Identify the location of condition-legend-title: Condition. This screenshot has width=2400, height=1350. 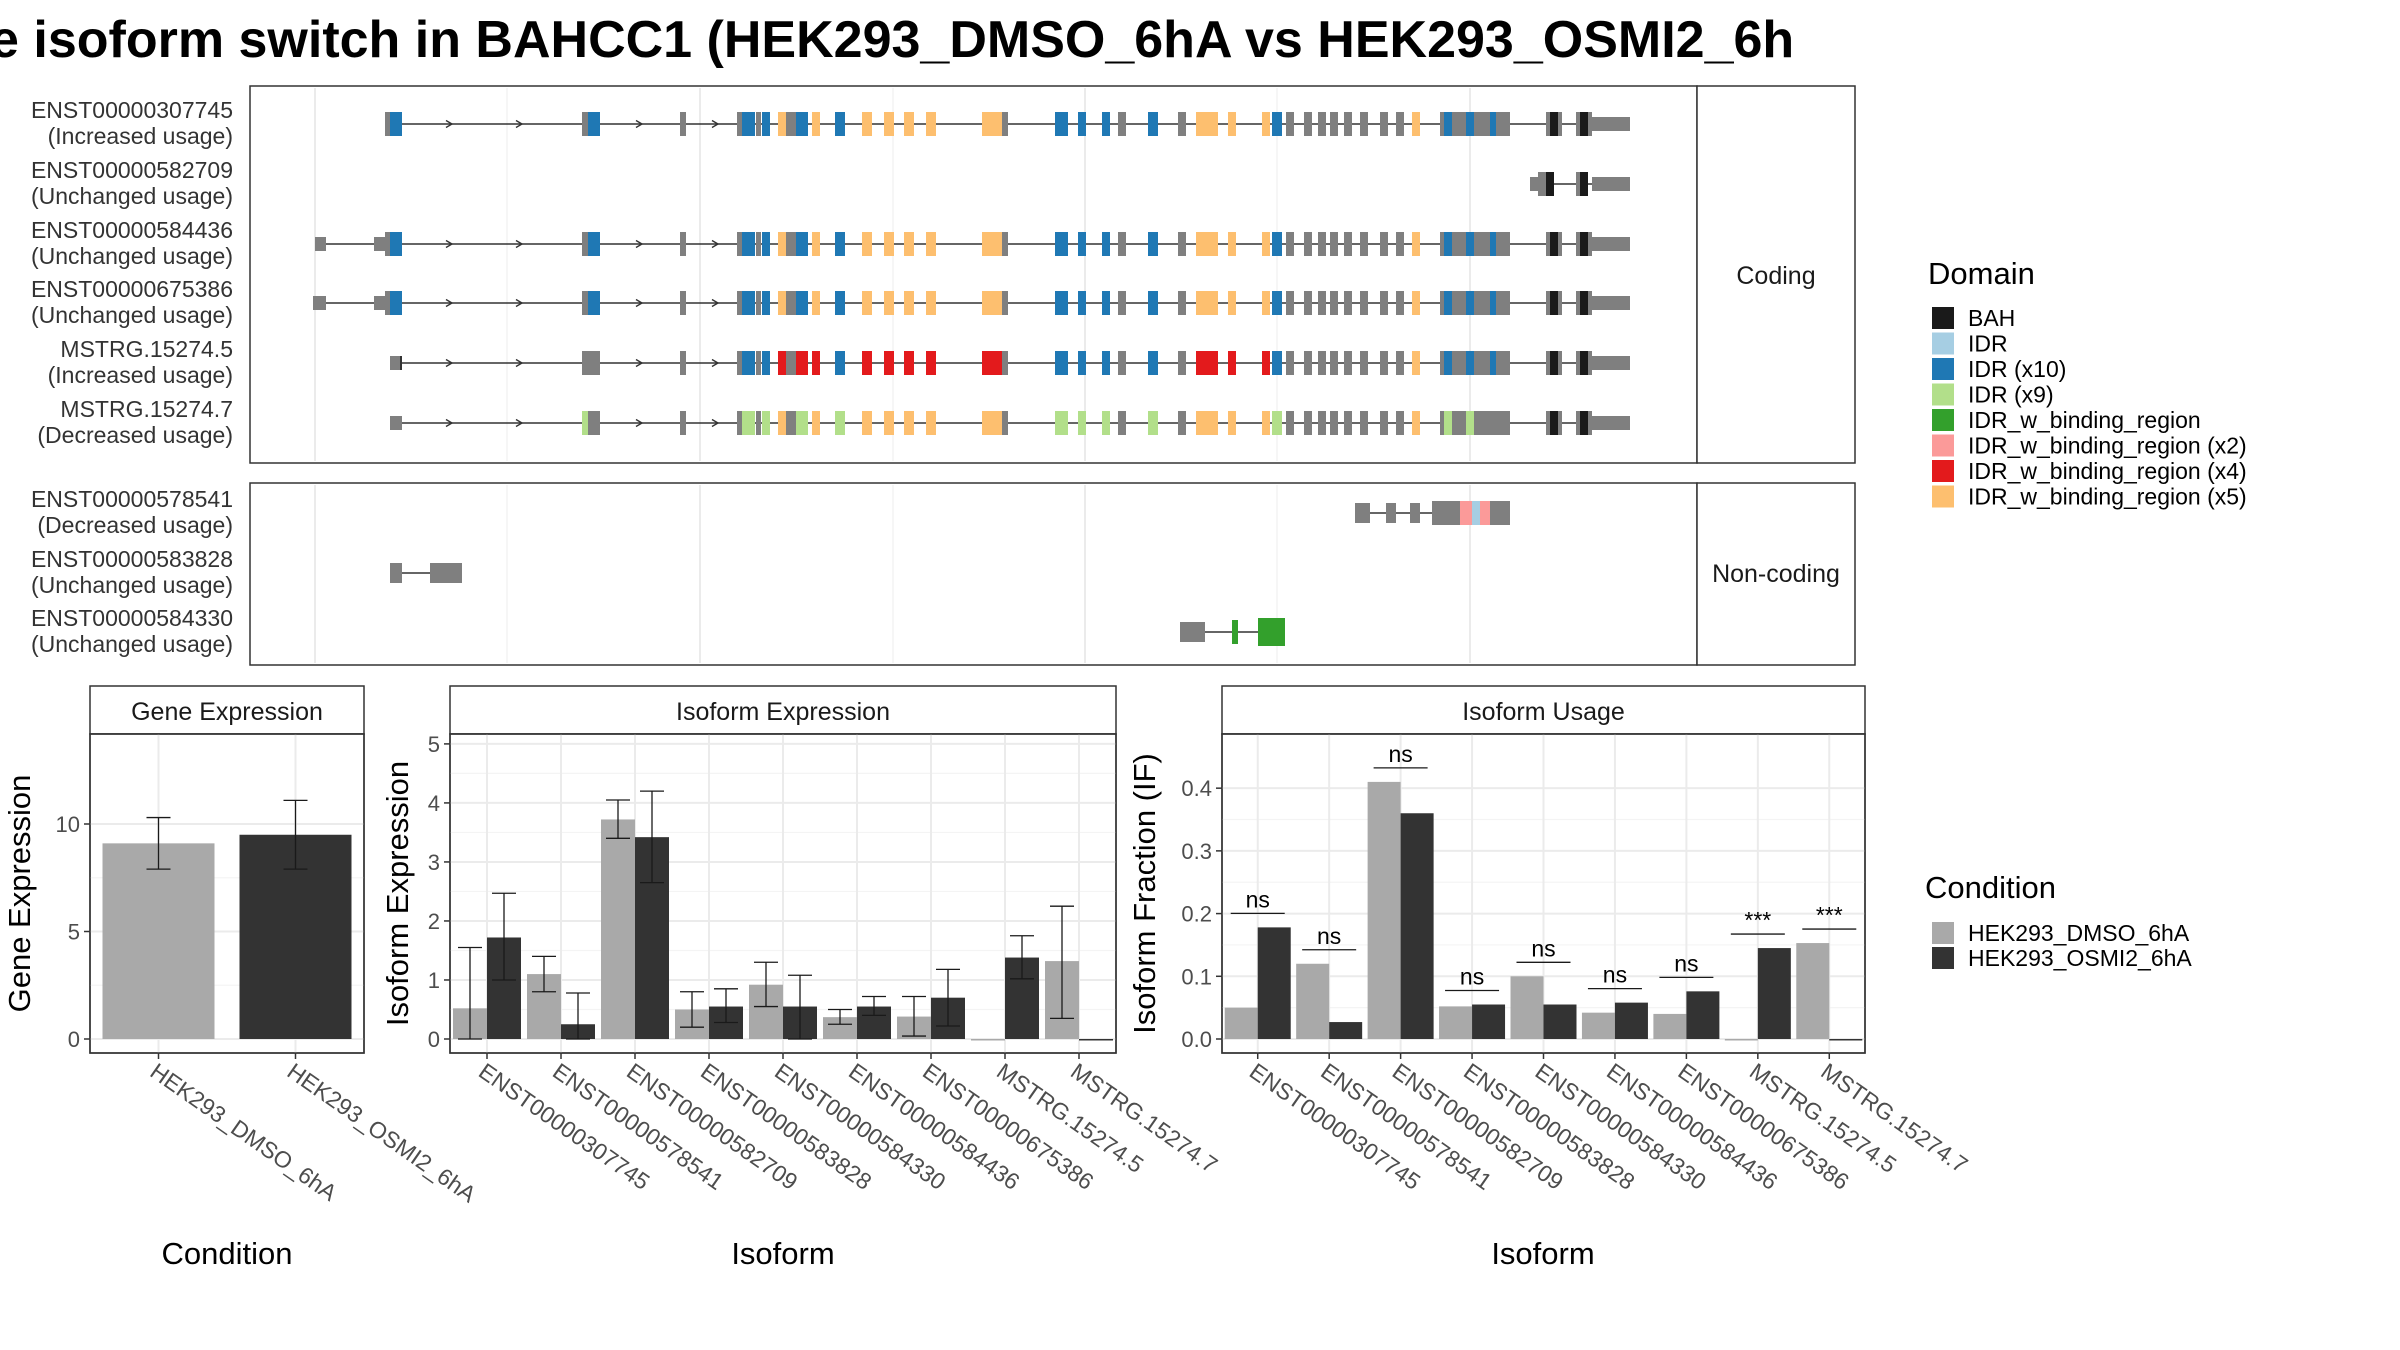
(1990, 887).